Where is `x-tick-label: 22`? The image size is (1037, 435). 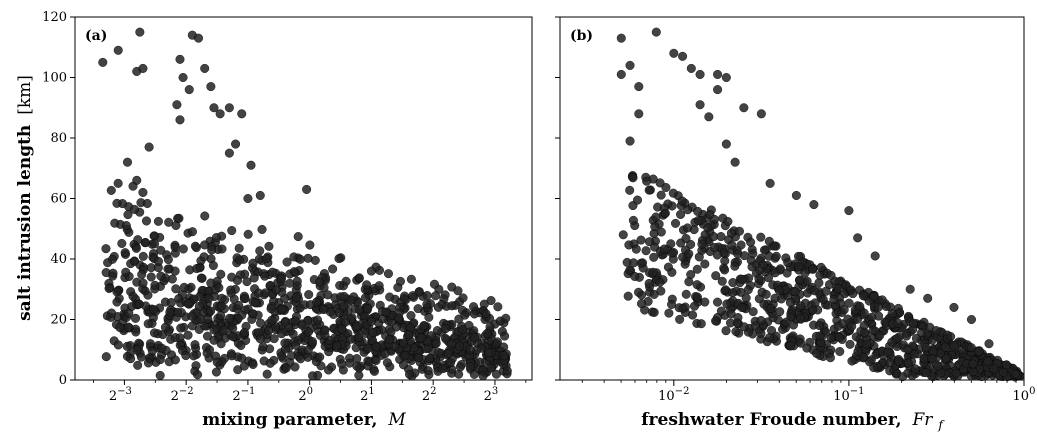 x-tick-label: 22 is located at coordinates (429, 395).